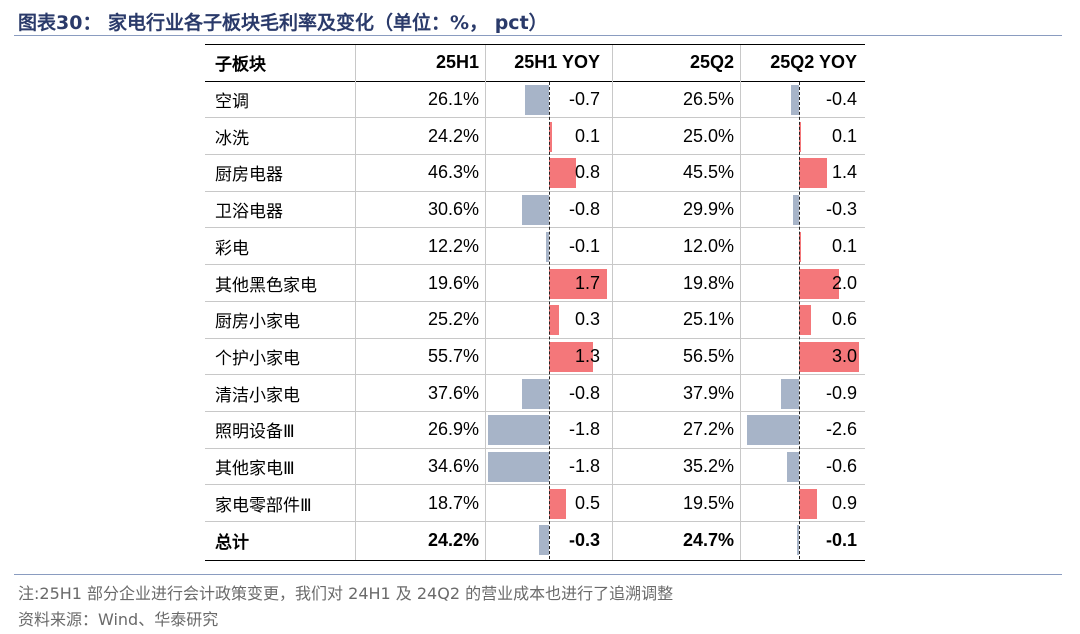  Describe the element at coordinates (802, 100) in the screenshot. I see `yoy-25q2: -0.4` at that location.